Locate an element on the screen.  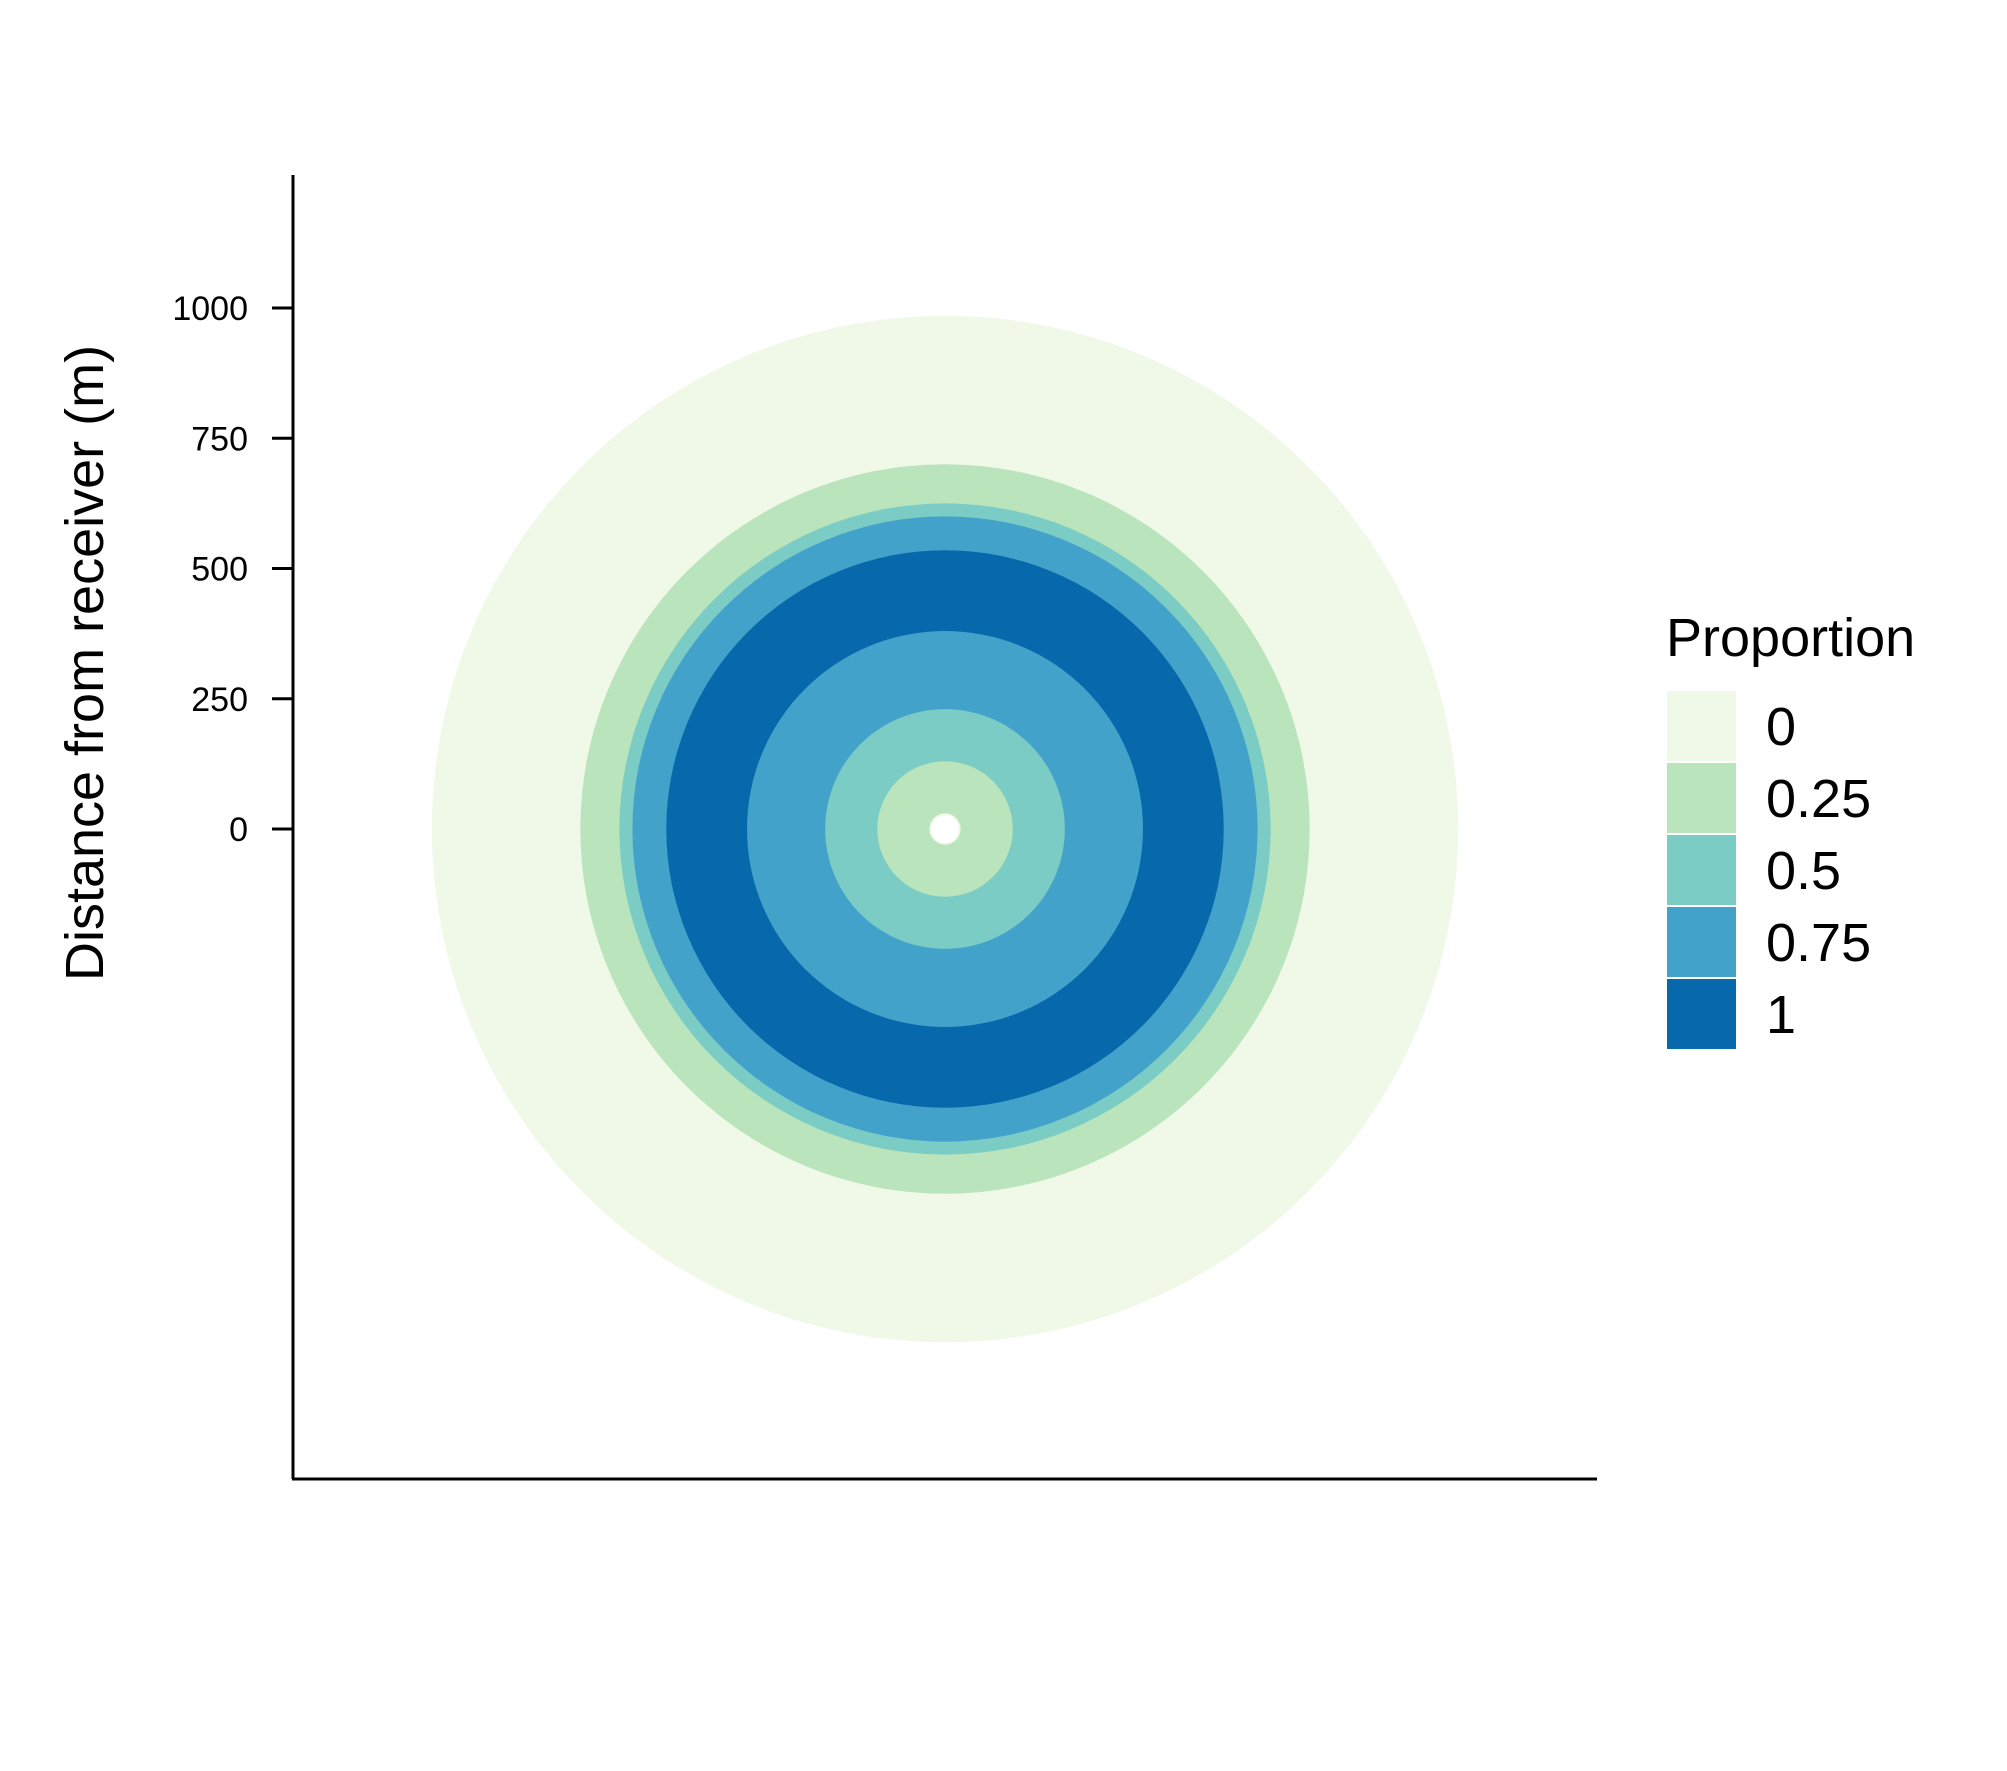
ring-center is located at coordinates (945, 829).